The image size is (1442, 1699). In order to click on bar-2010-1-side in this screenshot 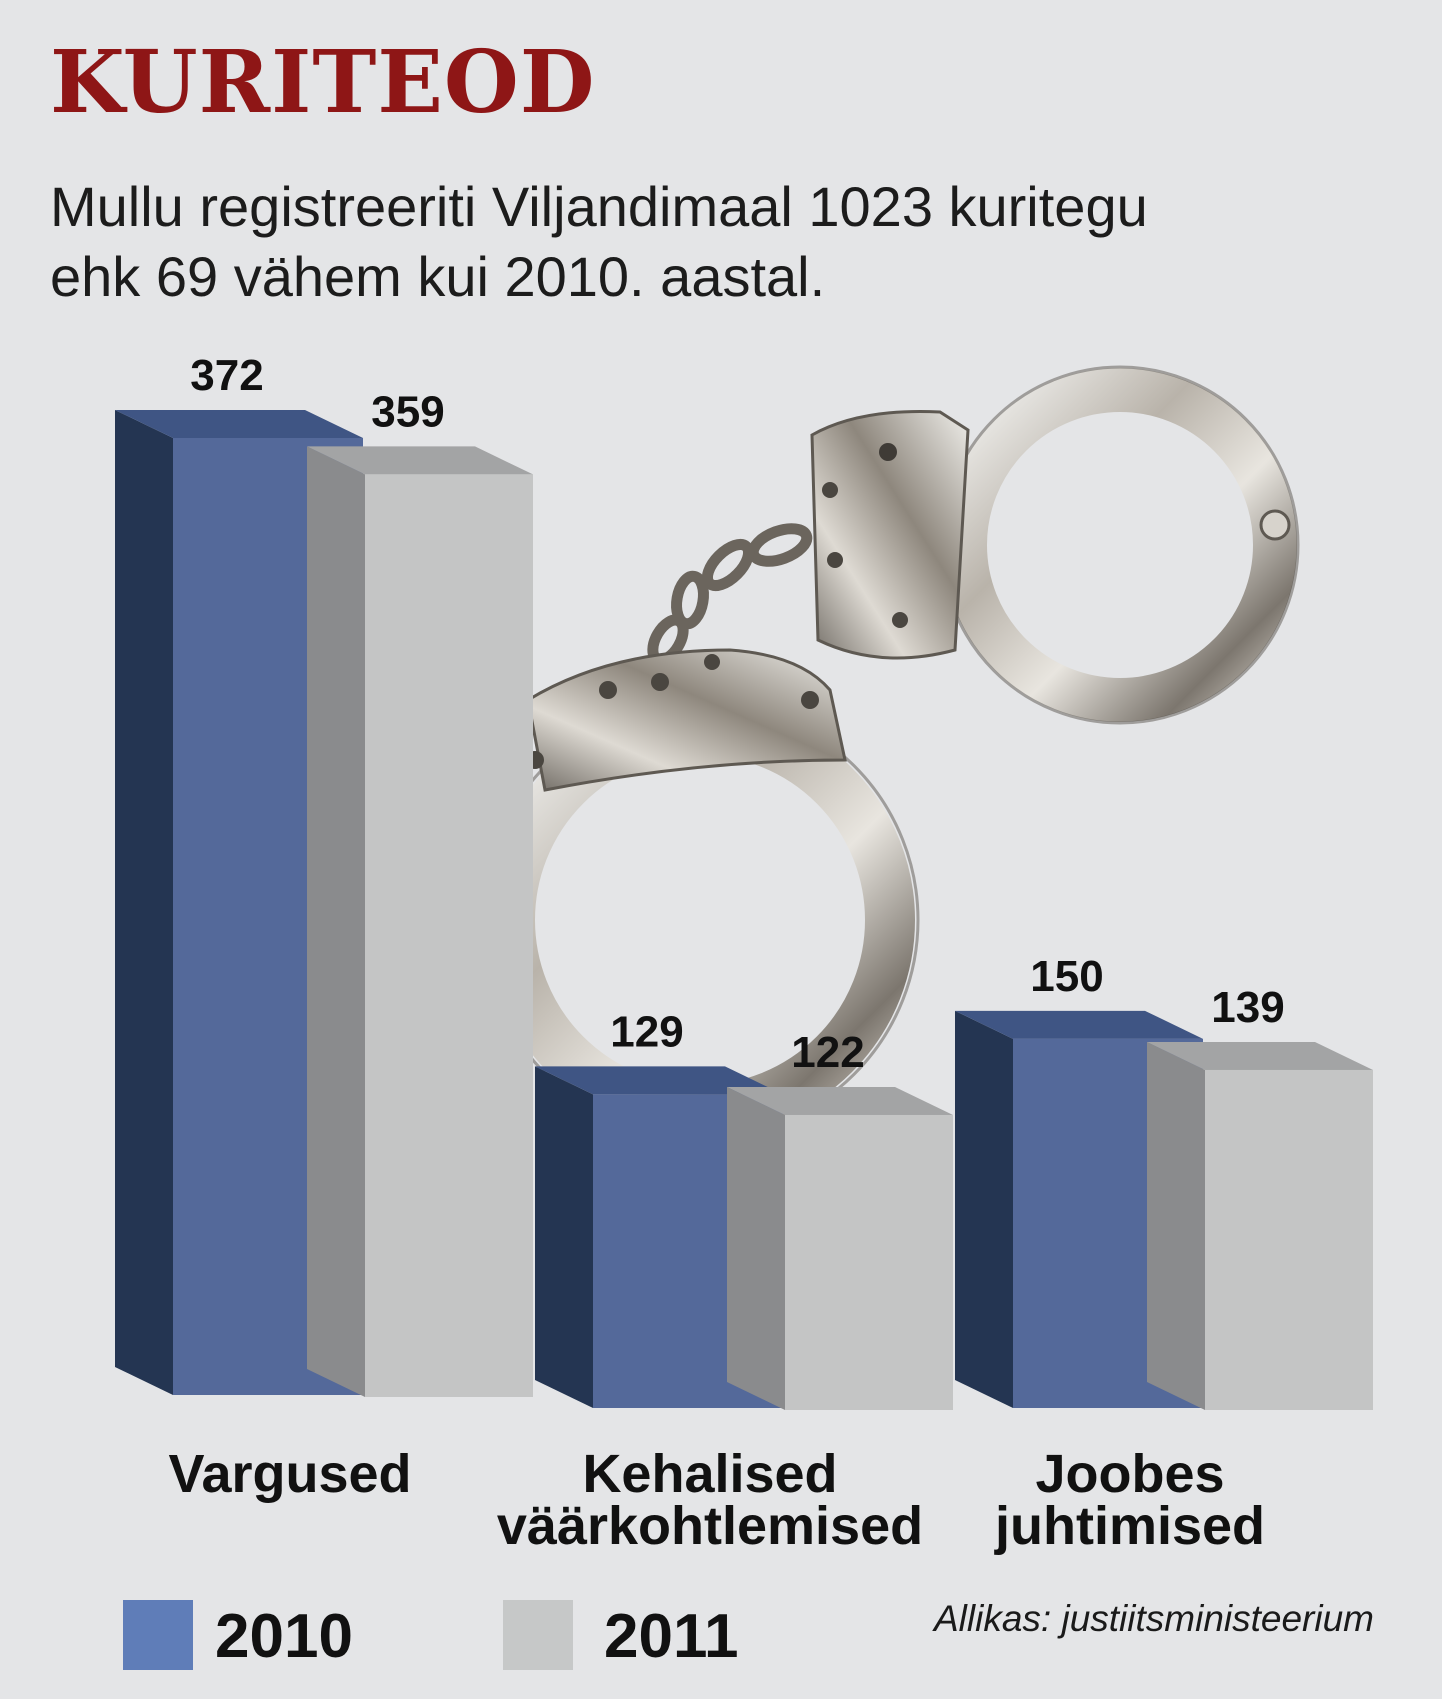, I will do `click(144, 902)`.